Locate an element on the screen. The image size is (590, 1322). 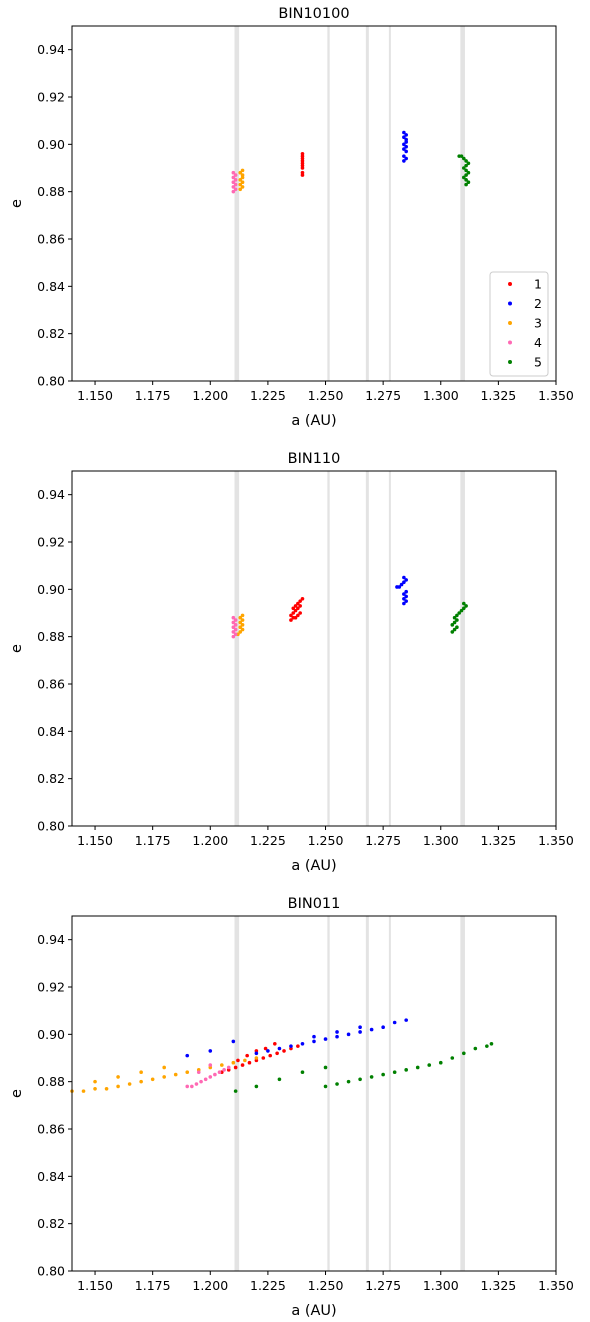
legend-label: 3 is located at coordinates (538, 323).